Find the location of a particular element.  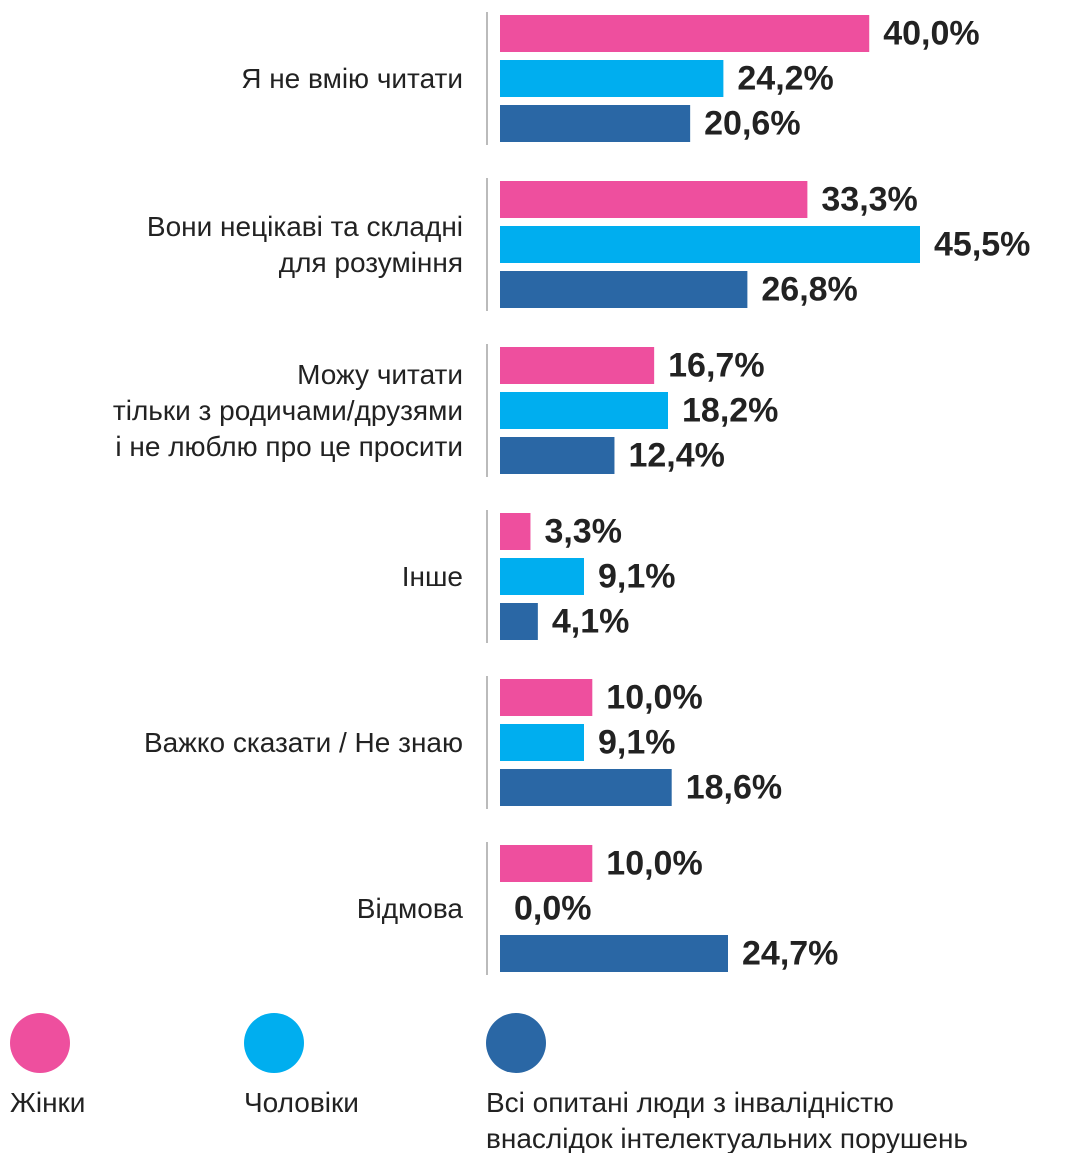

value-label: 33,3% is located at coordinates (869, 199).